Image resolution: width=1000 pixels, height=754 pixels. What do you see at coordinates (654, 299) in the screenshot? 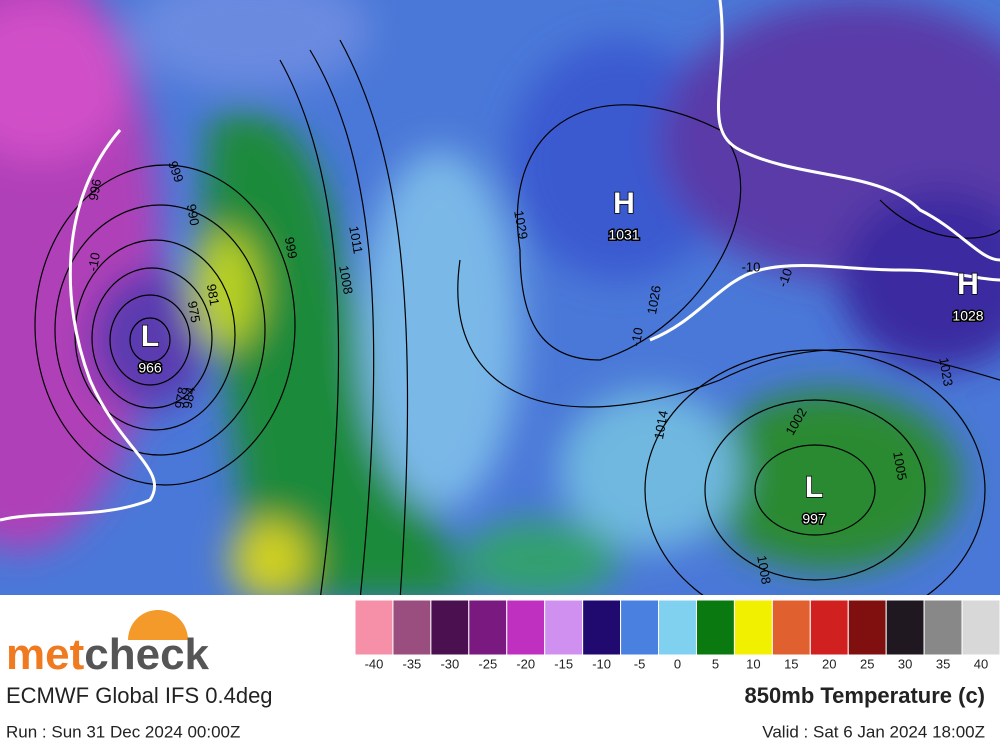
I see `isobar-label: 1026` at bounding box center [654, 299].